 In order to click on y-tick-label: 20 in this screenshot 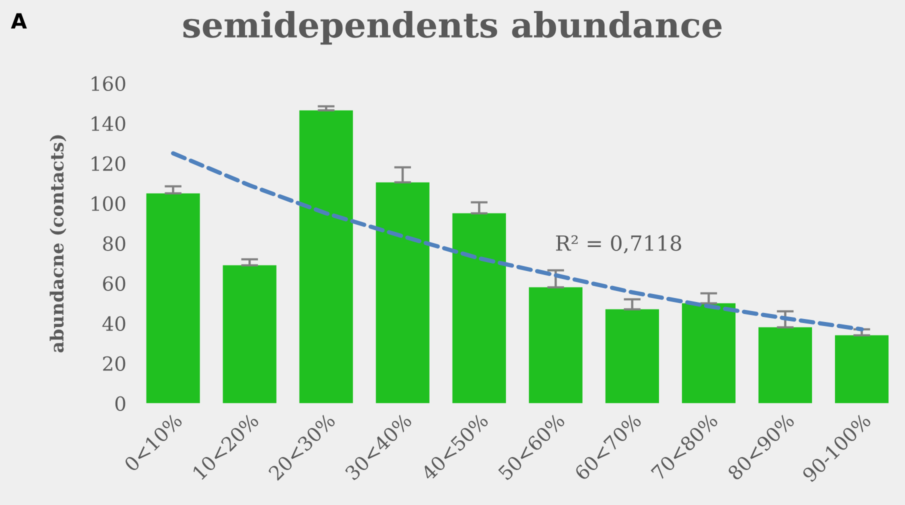, I will do `click(114, 363)`.